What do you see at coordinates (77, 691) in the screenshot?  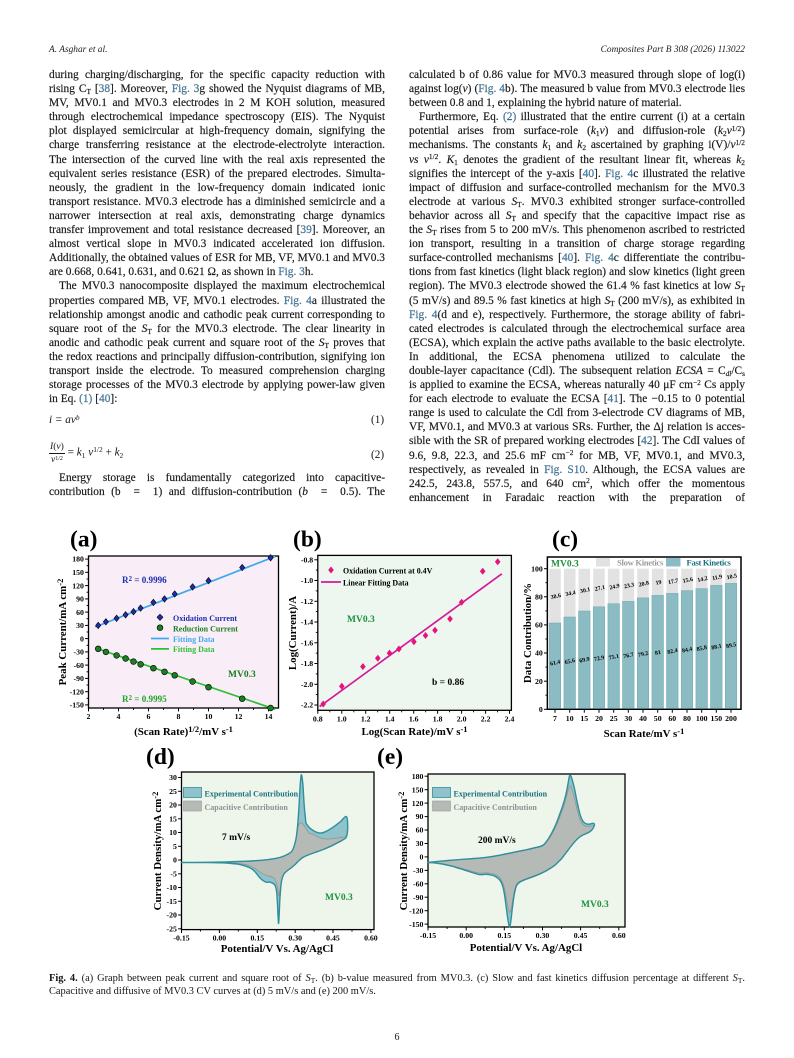 I see `svg-text: -120` at bounding box center [77, 691].